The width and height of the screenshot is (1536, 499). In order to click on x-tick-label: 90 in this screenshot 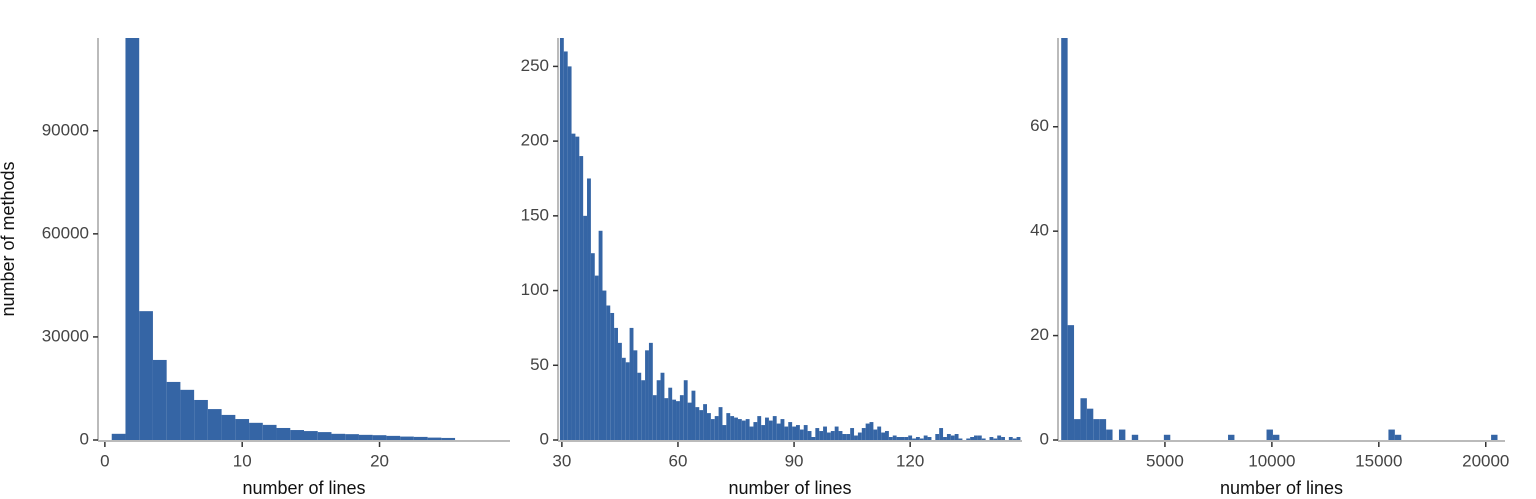, I will do `click(794, 460)`.